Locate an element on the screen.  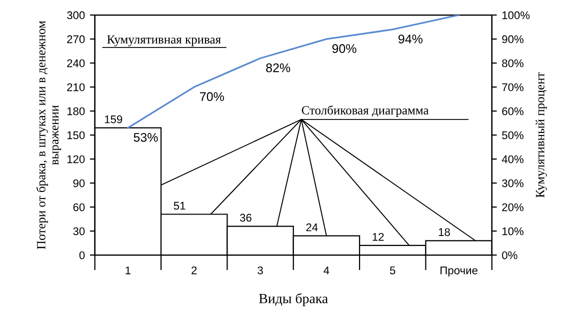
y2-tick-label: 40% is located at coordinates (513, 159).